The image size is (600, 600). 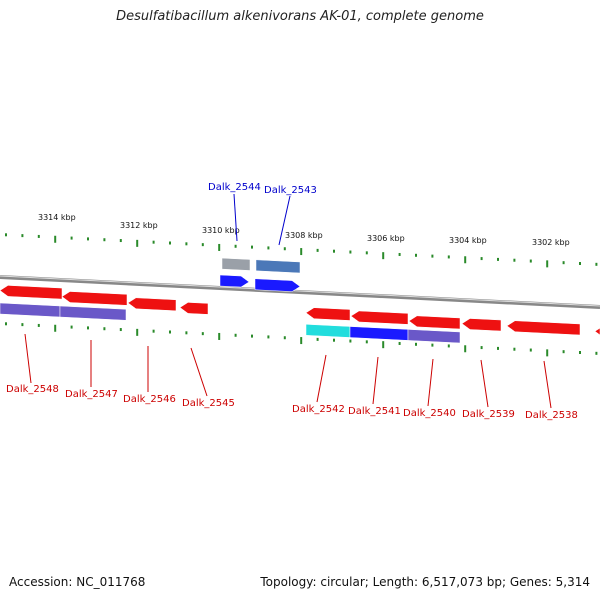 I want to click on gene-label: Dalk_2540, so click(x=429, y=413).